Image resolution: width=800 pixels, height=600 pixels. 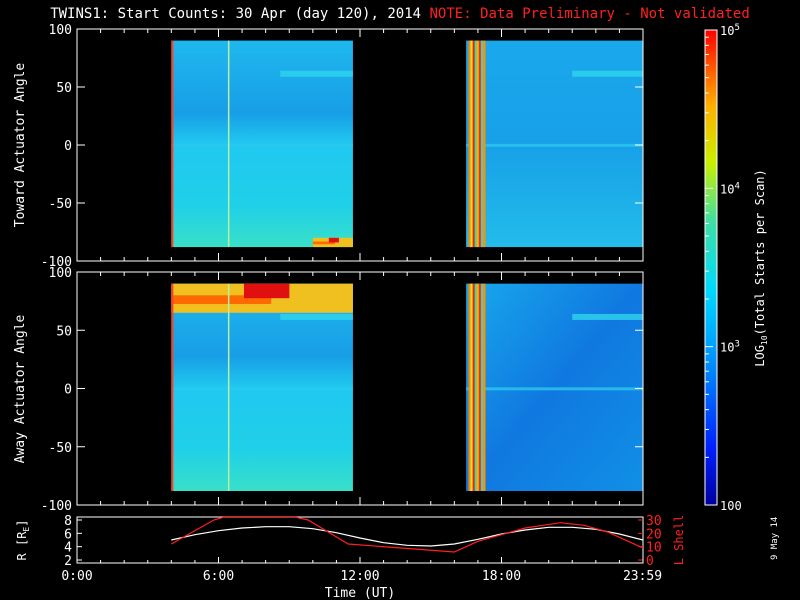 I want to click on lshell-trace, so click(x=407, y=534).